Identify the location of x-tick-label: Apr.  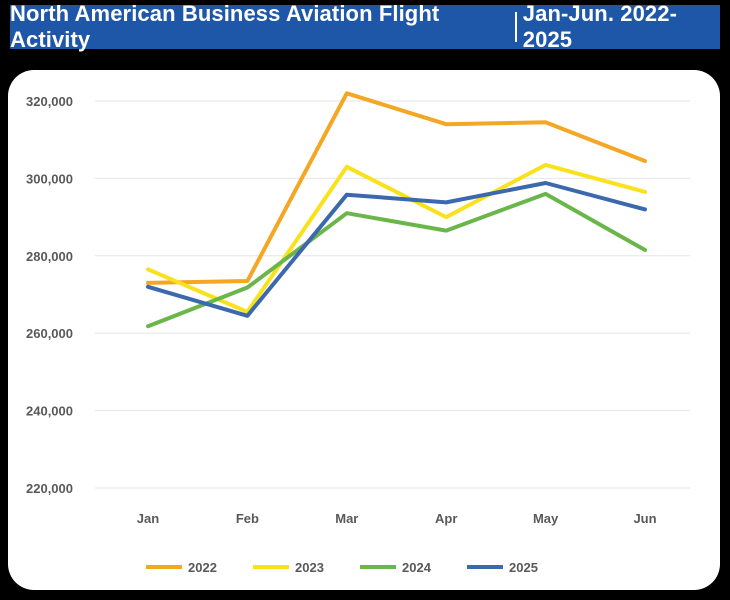
(446, 518).